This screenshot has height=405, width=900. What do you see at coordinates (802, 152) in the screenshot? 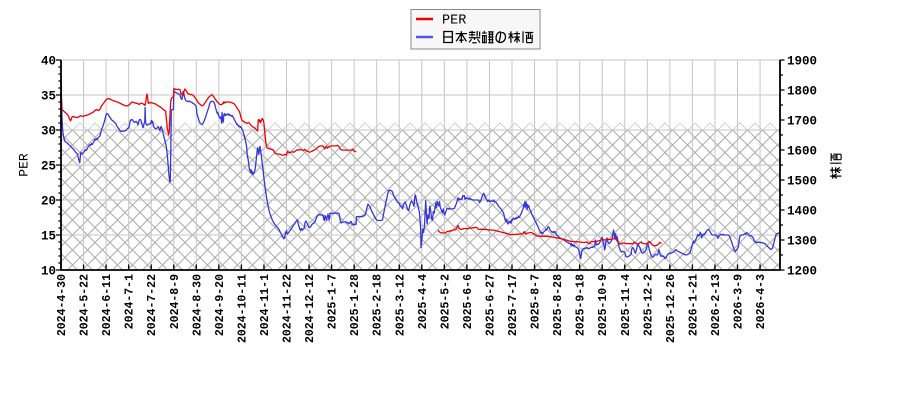
I see `svg-text: 1600` at bounding box center [802, 152].